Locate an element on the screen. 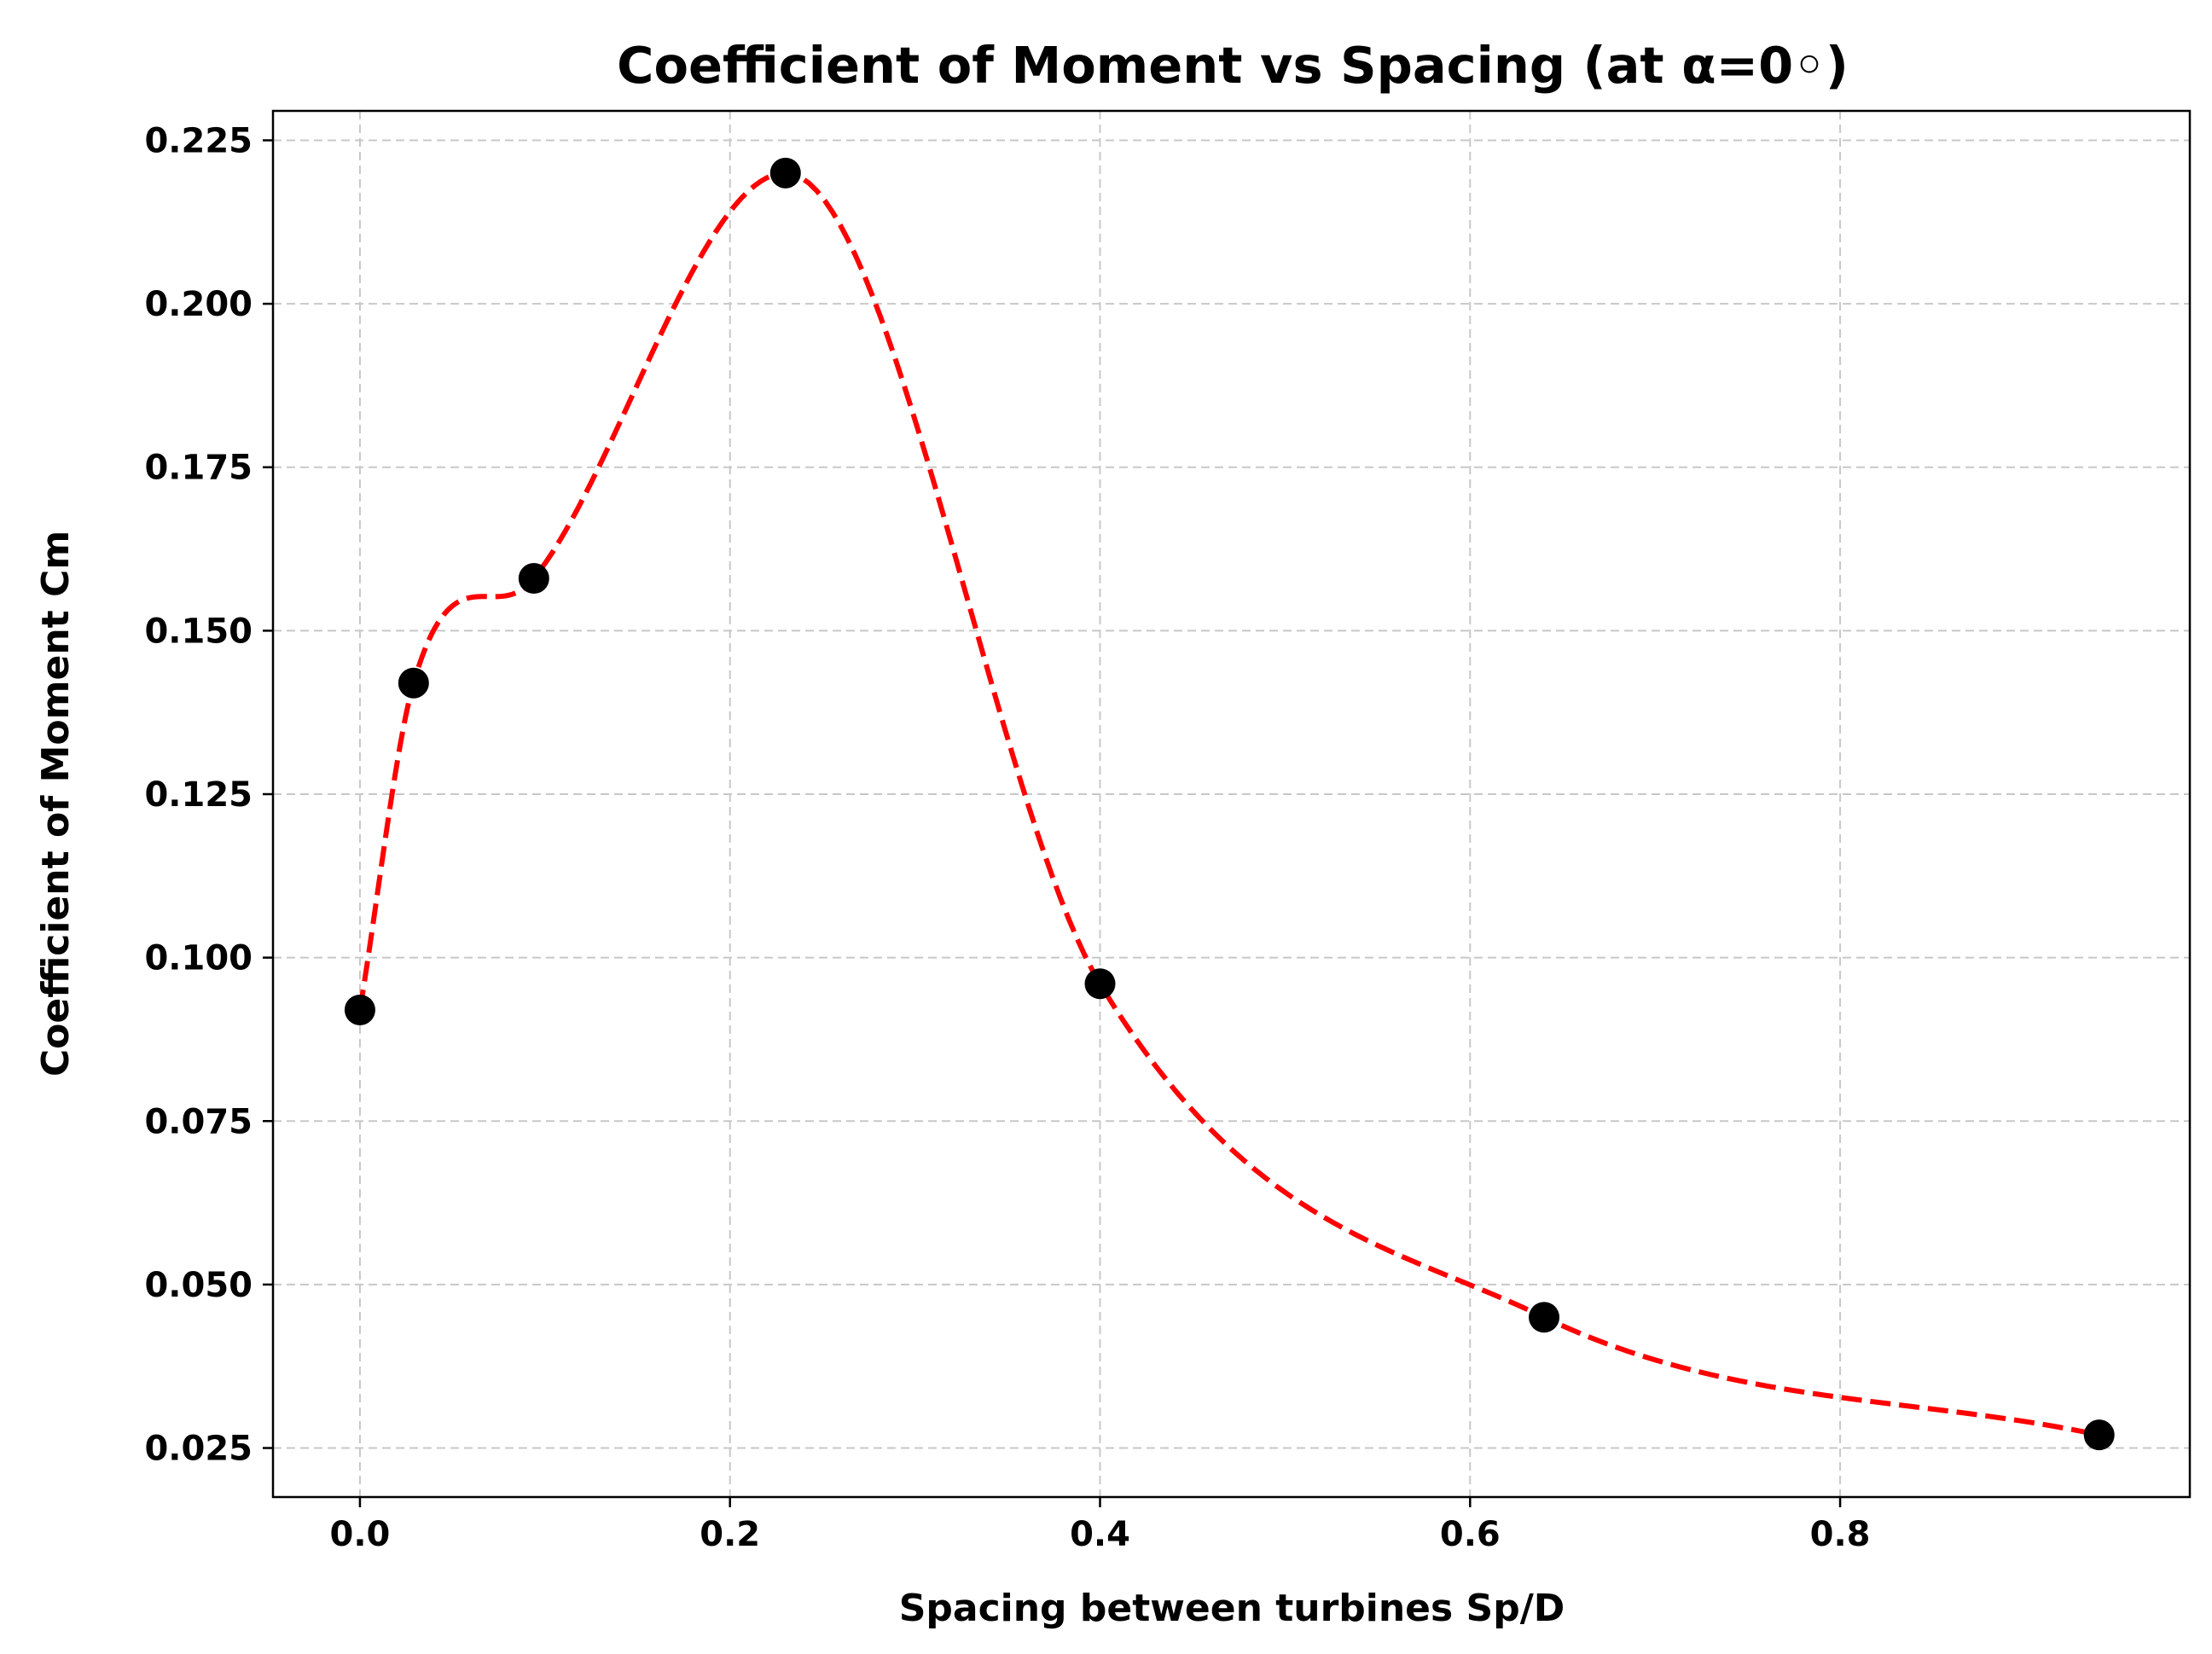 This screenshot has width=2212, height=1654. y-axis-label: Coefficient of Moment Cm is located at coordinates (56, 804).